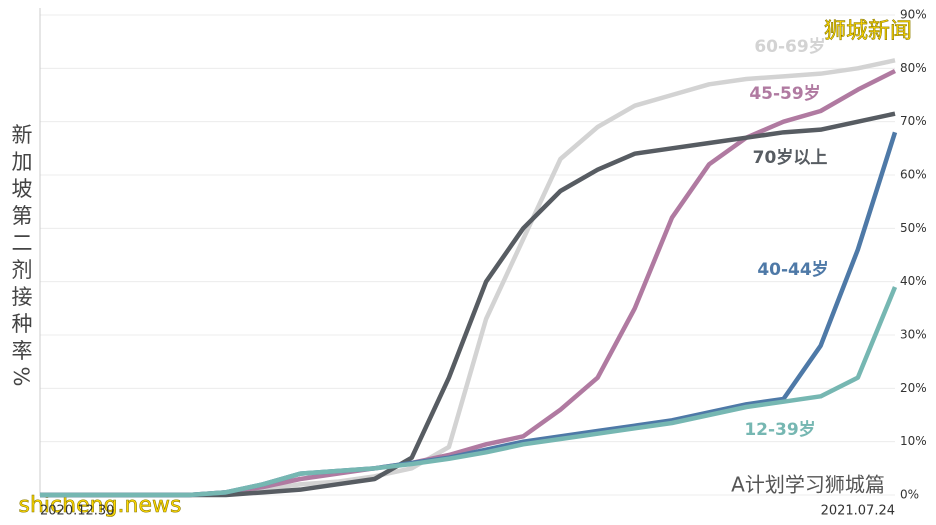  I want to click on series-label: 70岁以上, so click(790, 157).